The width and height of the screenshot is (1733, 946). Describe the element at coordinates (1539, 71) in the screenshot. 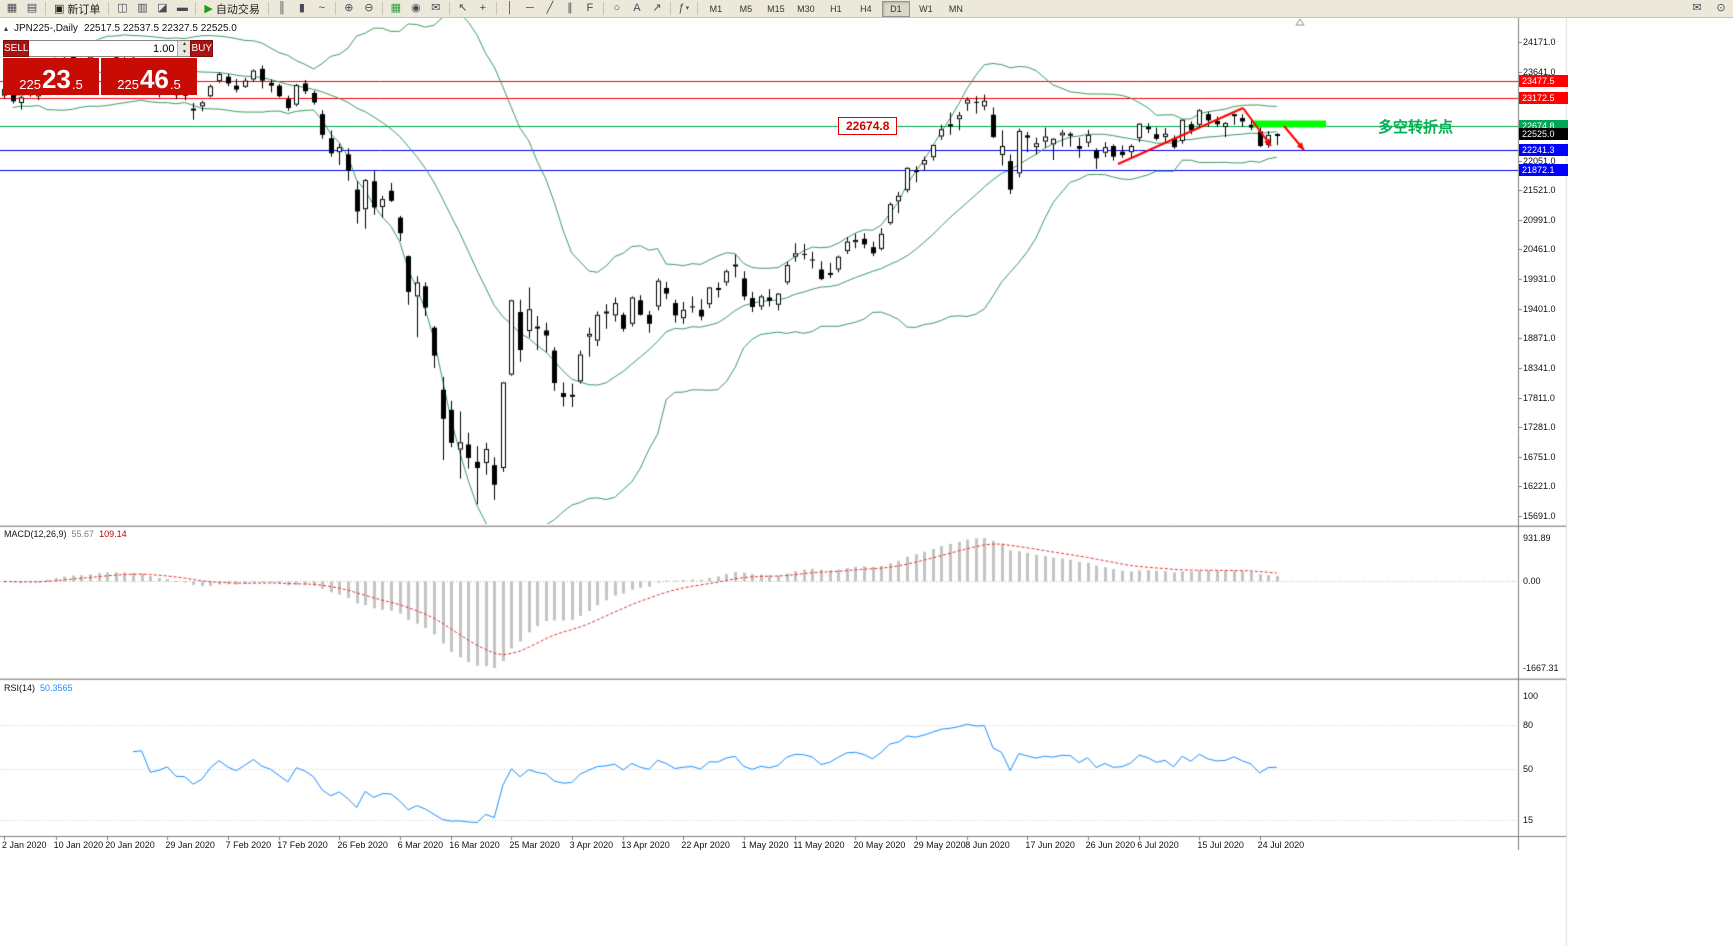

I see `price-axis-label: 23641.0` at that location.